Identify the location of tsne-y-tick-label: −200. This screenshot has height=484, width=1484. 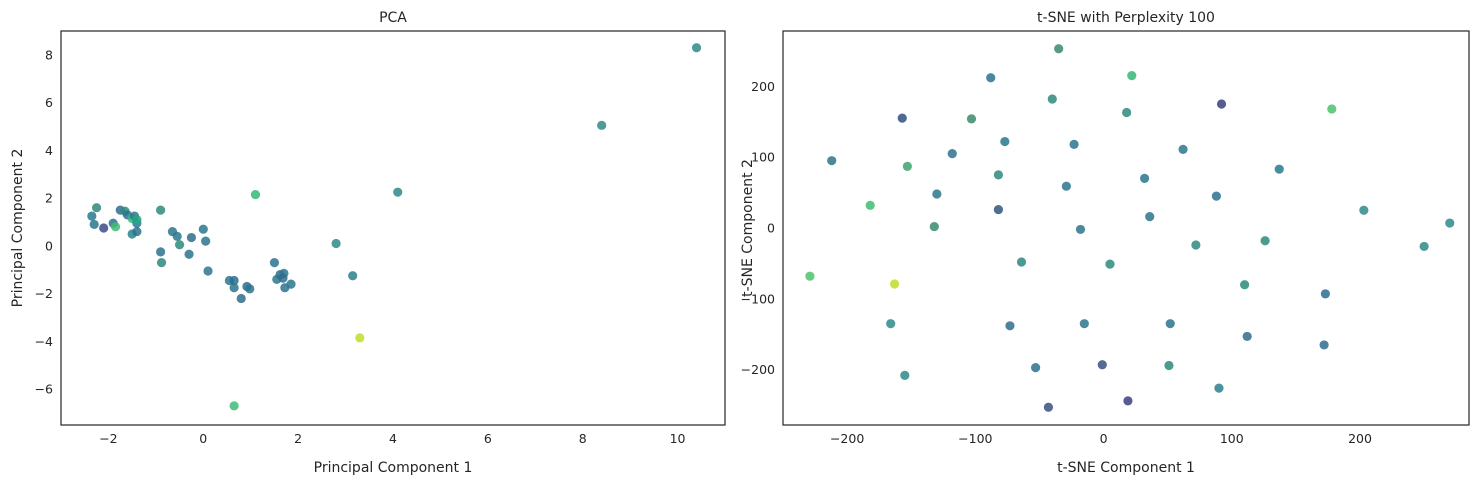
(758, 369).